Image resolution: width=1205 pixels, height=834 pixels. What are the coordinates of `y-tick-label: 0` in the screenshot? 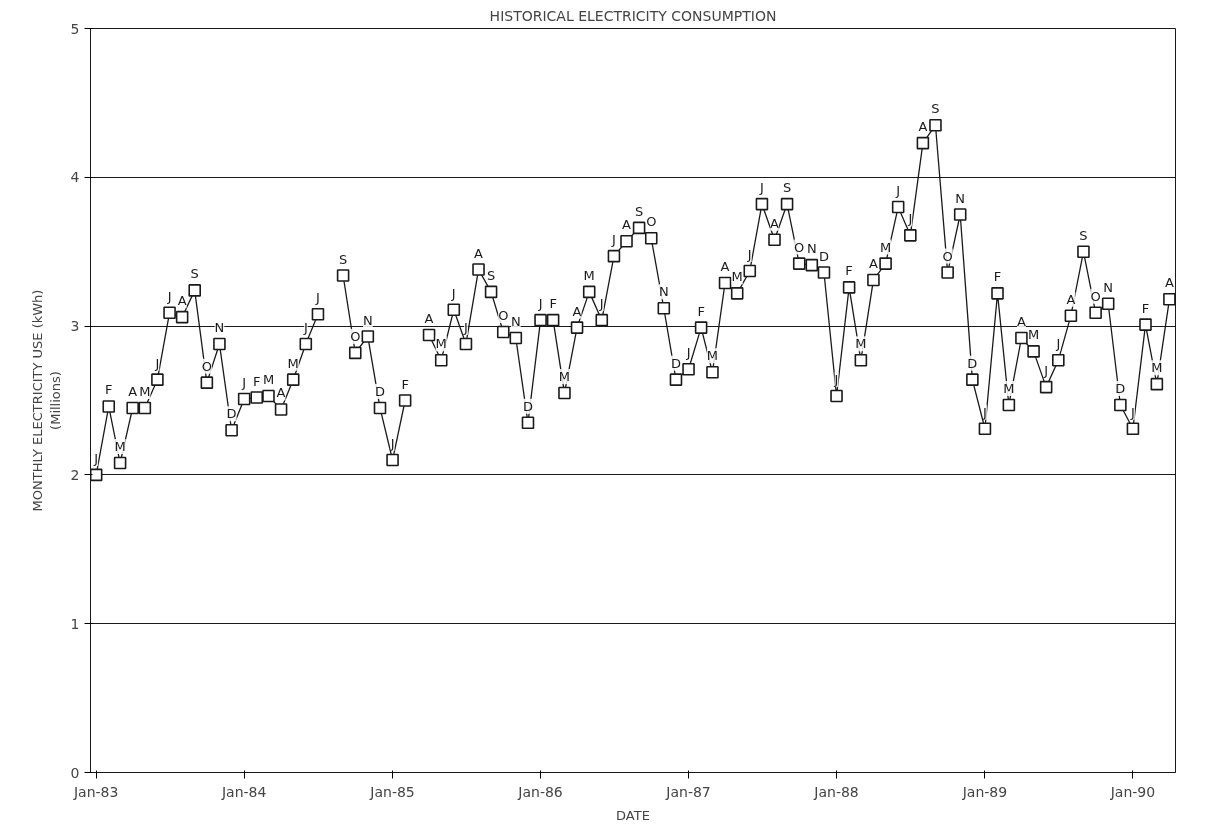 It's located at (75, 772).